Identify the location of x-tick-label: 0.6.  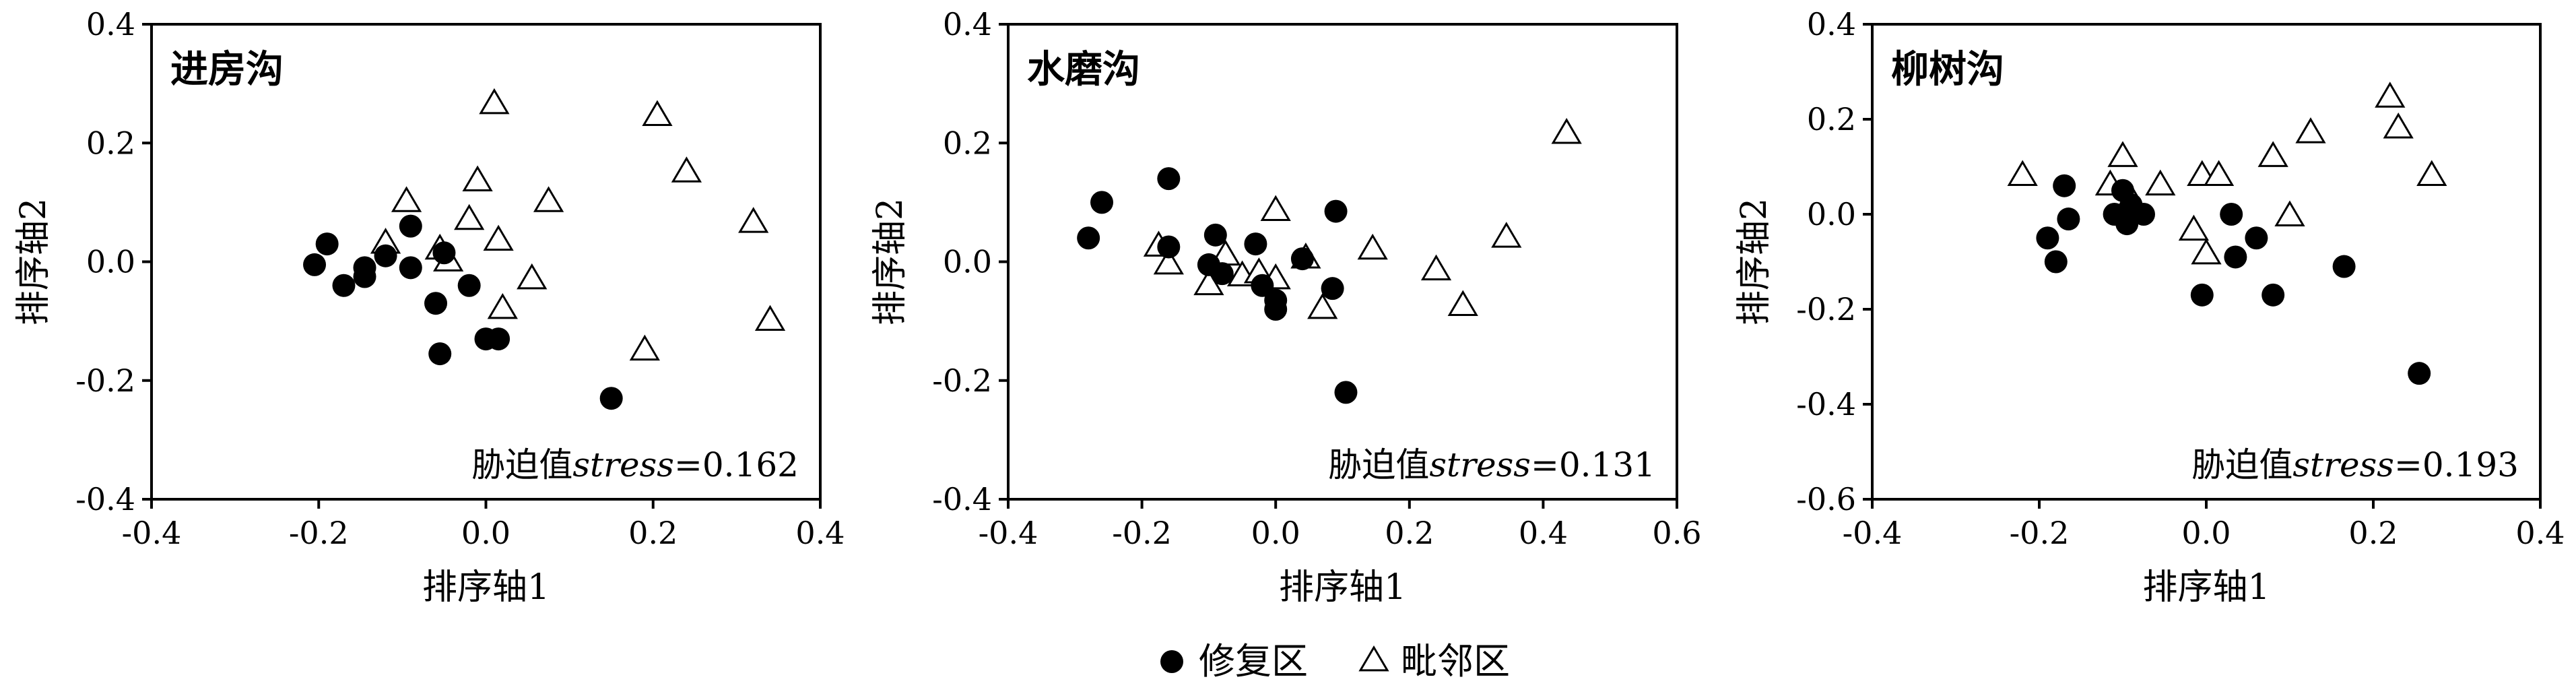
(1676, 533).